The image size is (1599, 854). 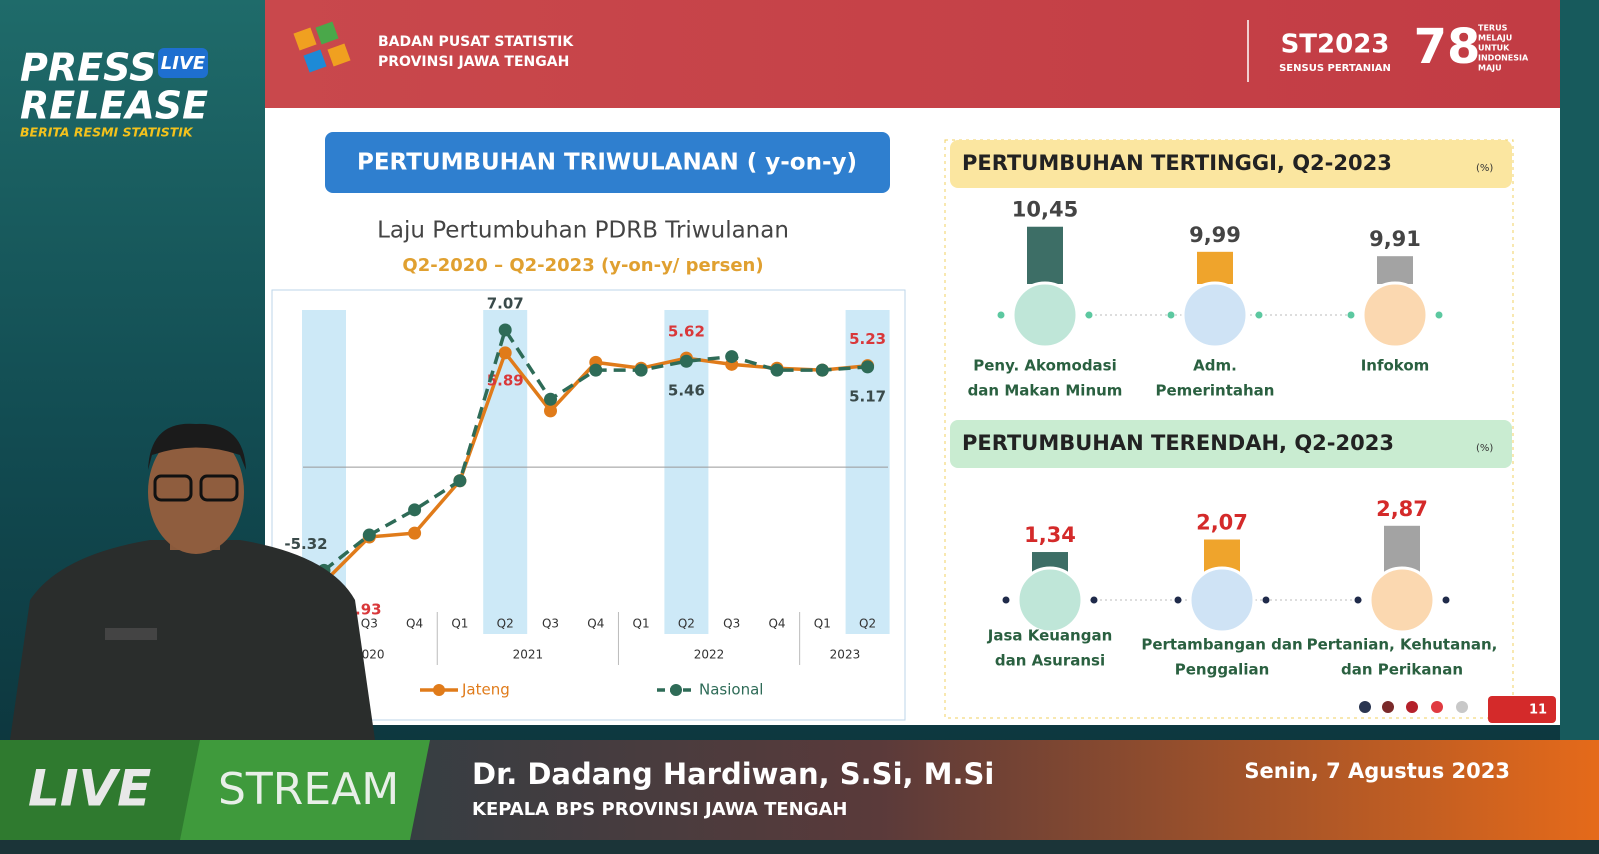 I want to click on x-tick-label: Q1, so click(x=822, y=624).